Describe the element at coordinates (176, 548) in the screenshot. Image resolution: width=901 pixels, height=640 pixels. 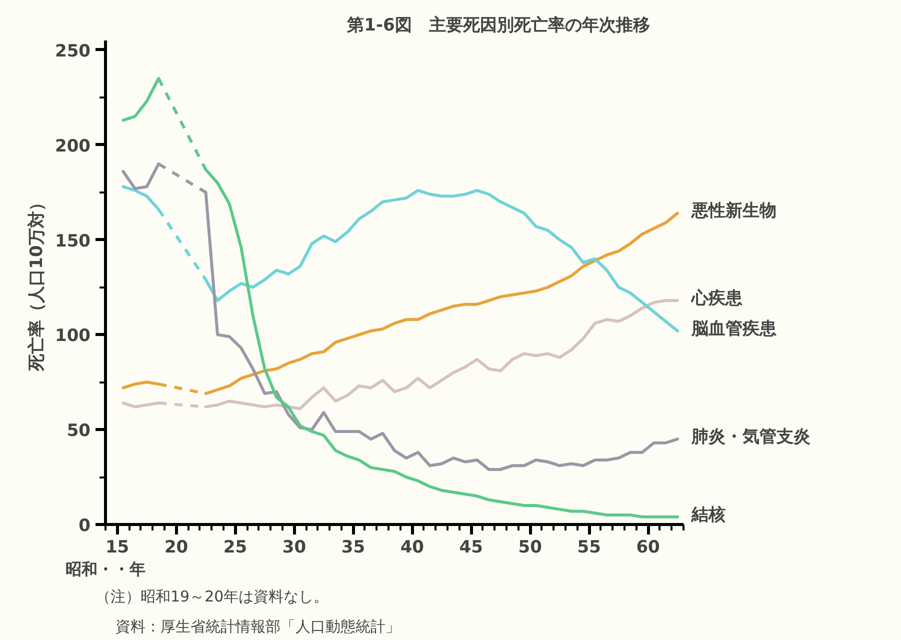
I see `x-tick-label: 20` at that location.